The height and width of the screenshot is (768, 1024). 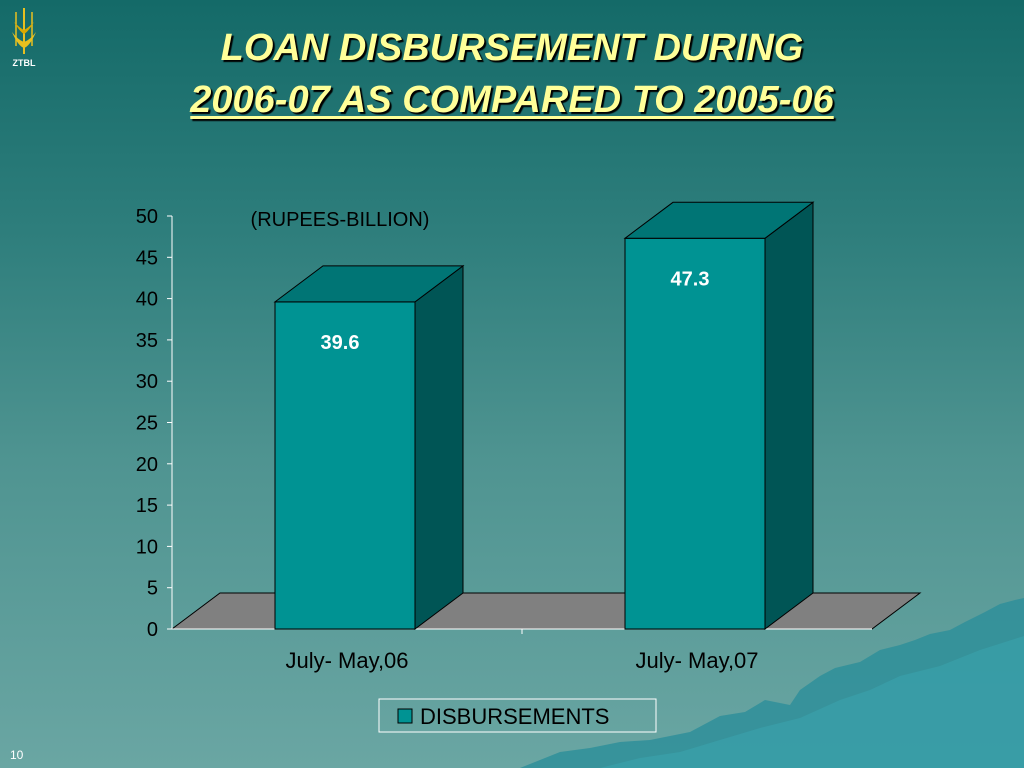 I want to click on x-category-label: July- May,06, so click(x=346, y=660).